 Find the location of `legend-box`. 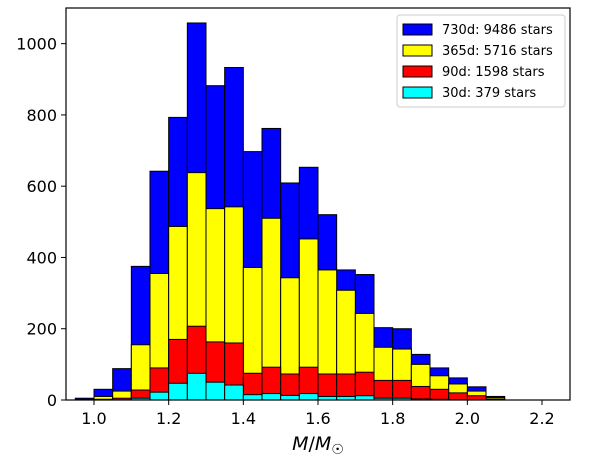

legend-box is located at coordinates (481, 61).